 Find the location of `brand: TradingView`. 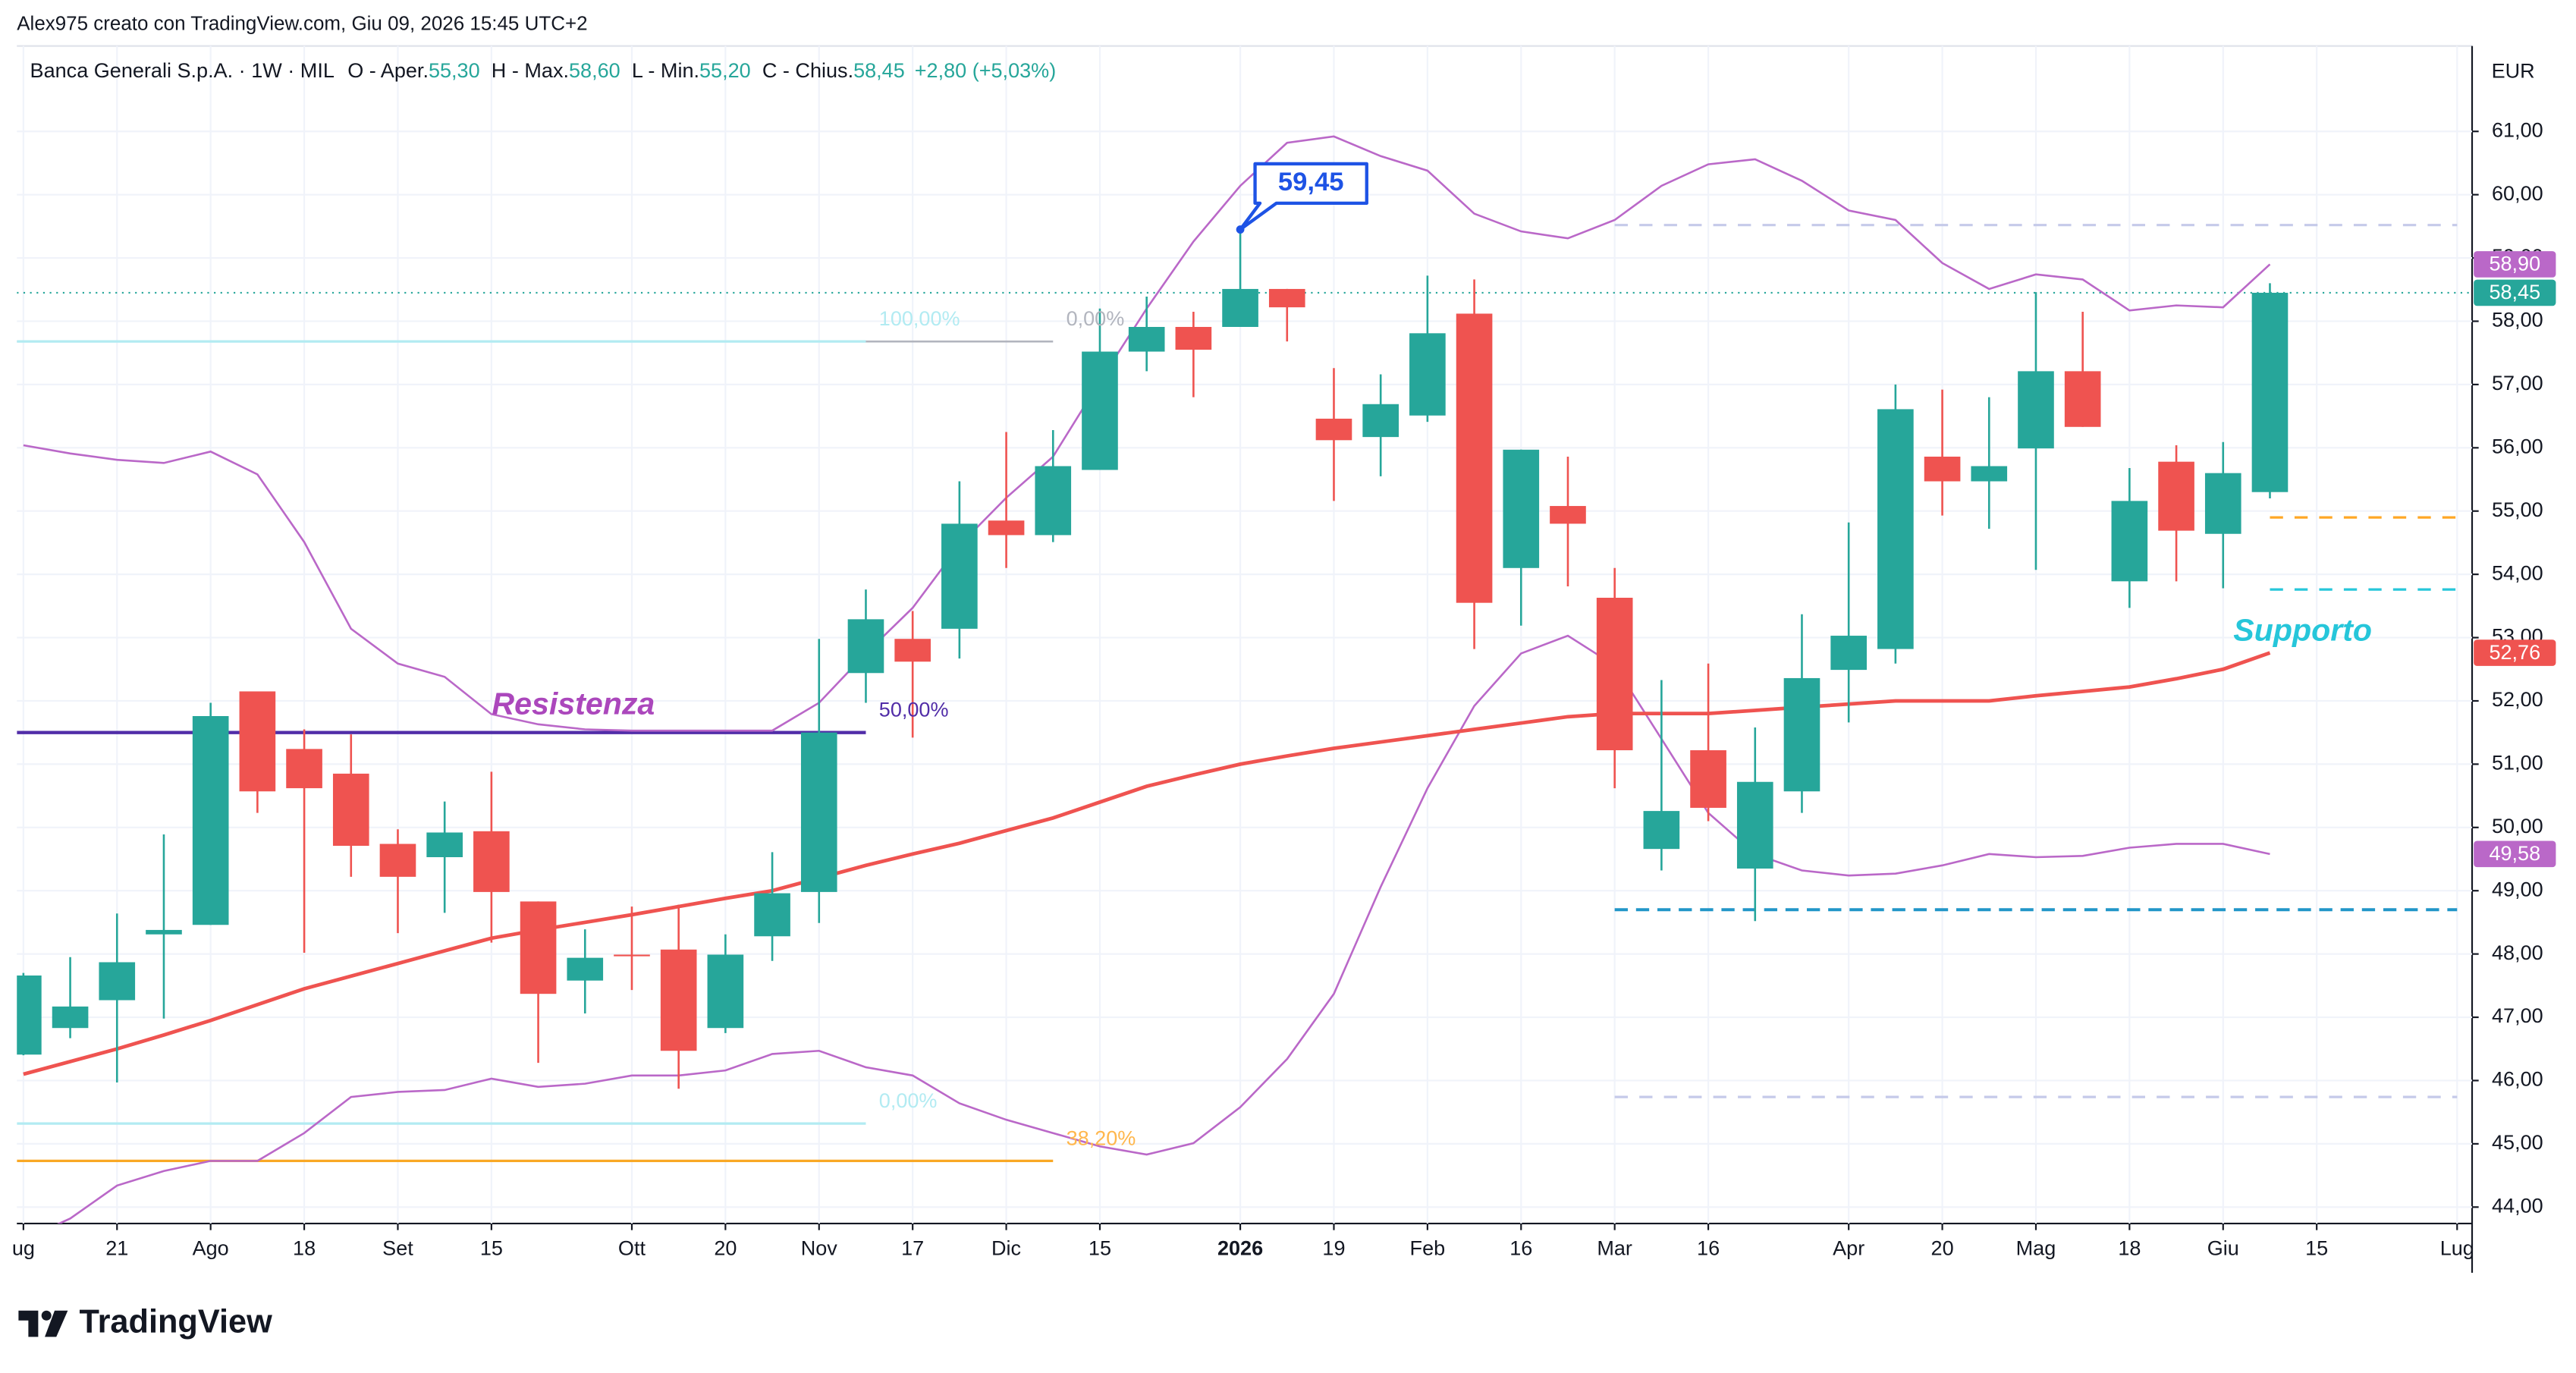

brand: TradingView is located at coordinates (176, 1321).